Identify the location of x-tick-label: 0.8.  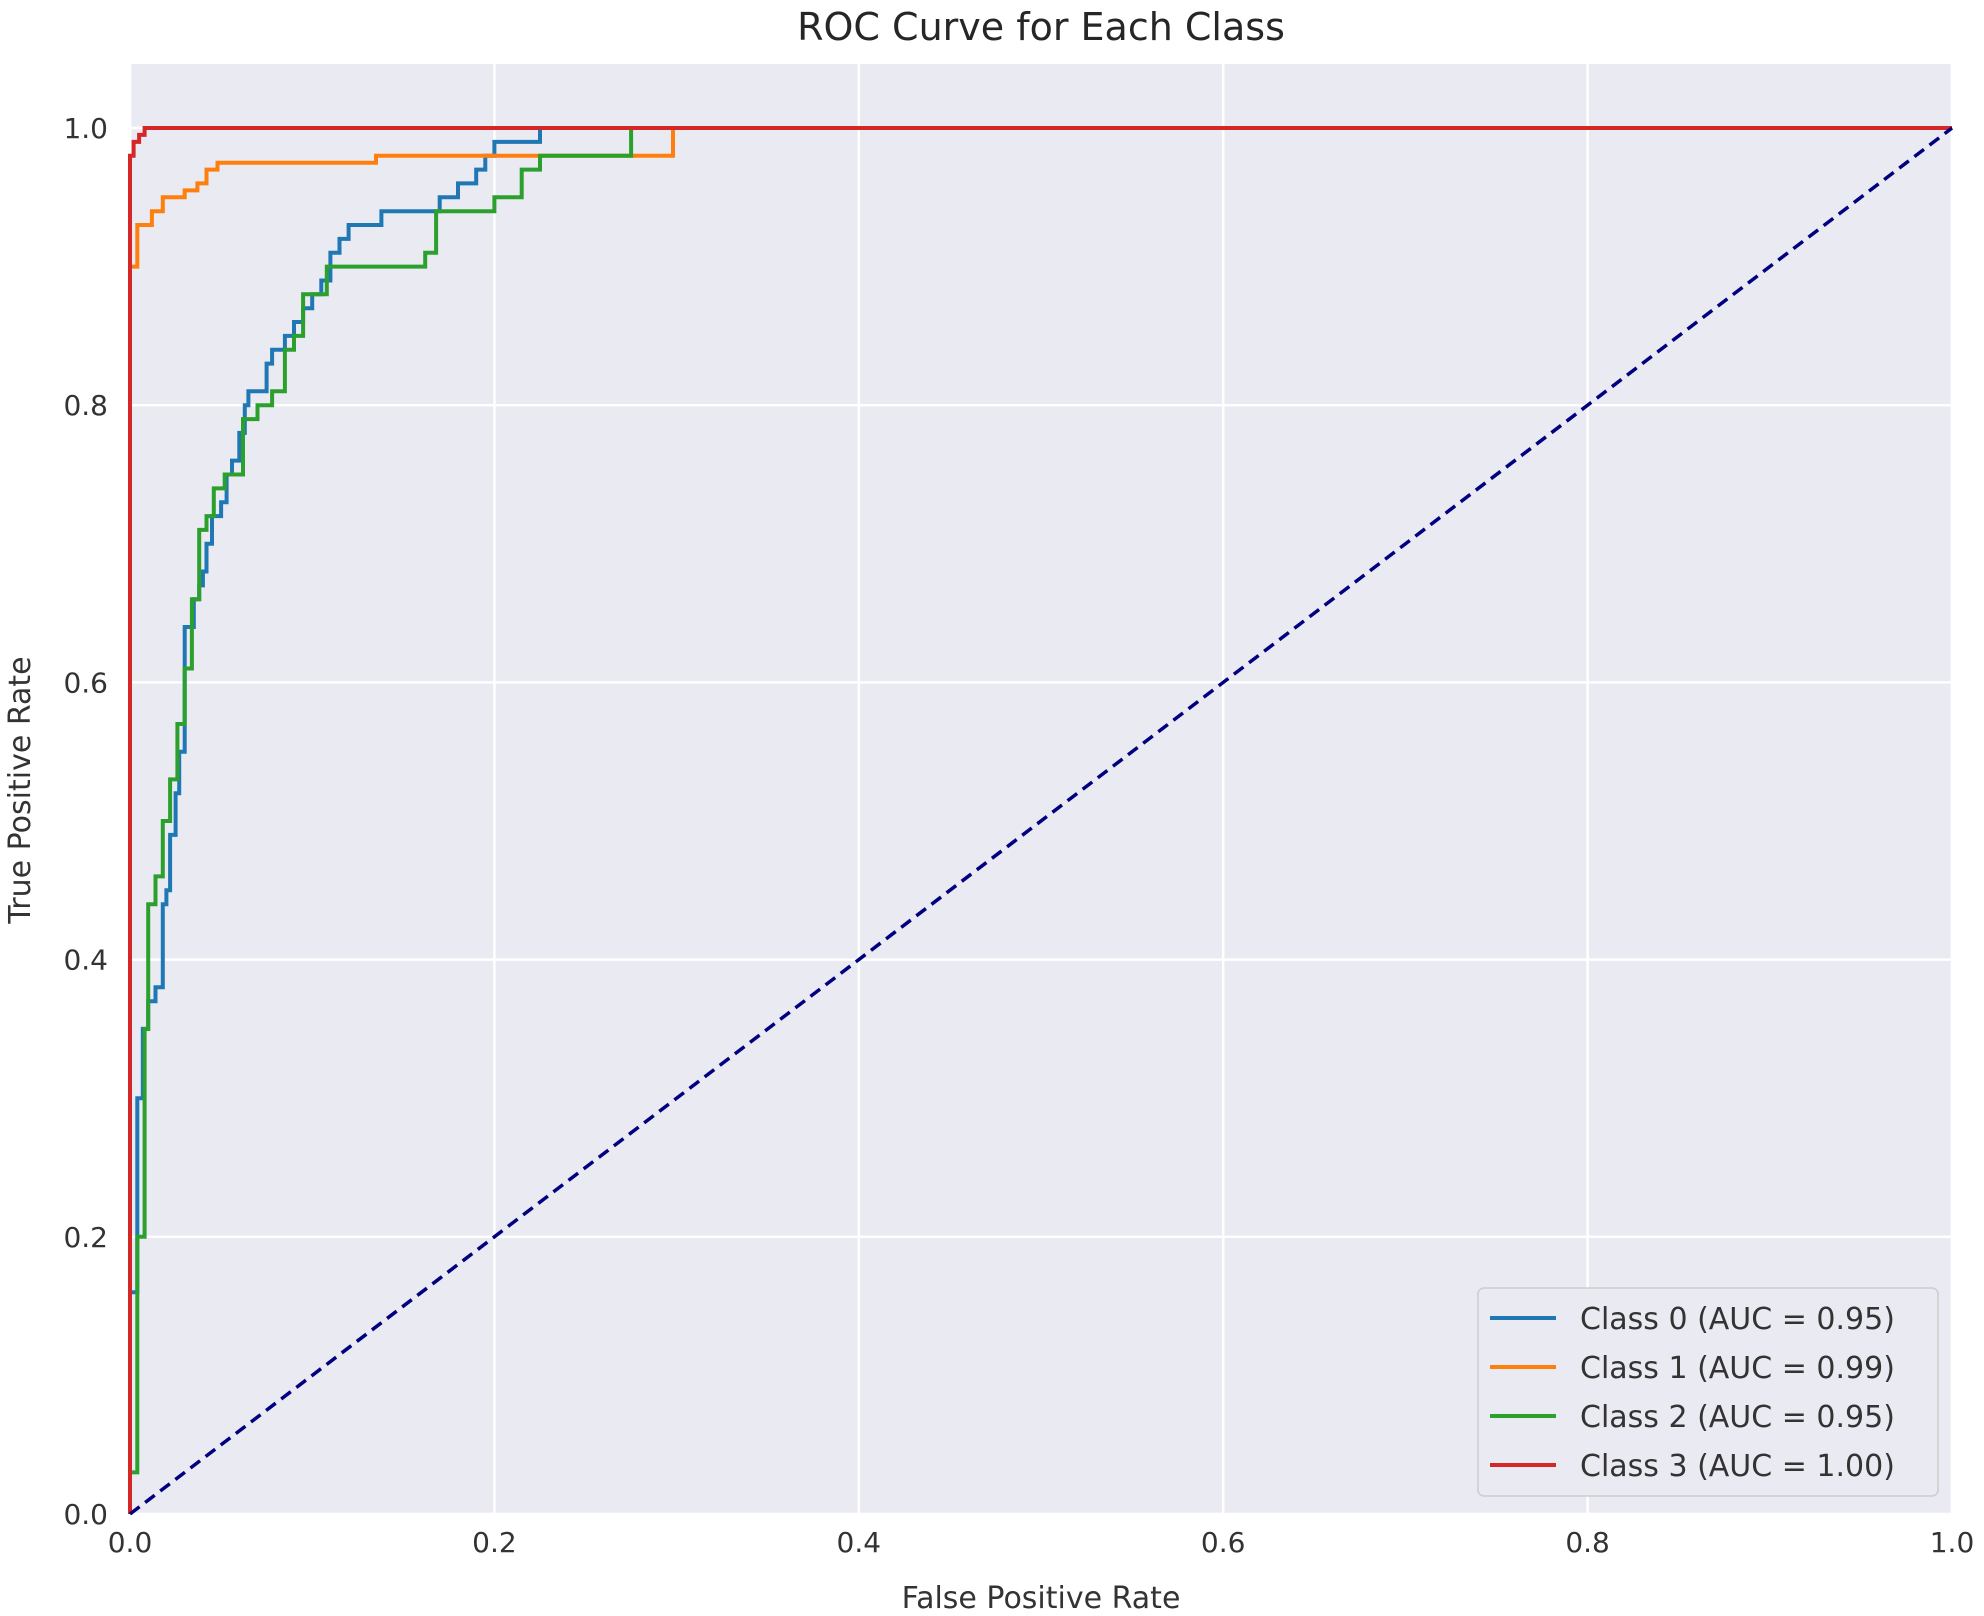
(1587, 1542).